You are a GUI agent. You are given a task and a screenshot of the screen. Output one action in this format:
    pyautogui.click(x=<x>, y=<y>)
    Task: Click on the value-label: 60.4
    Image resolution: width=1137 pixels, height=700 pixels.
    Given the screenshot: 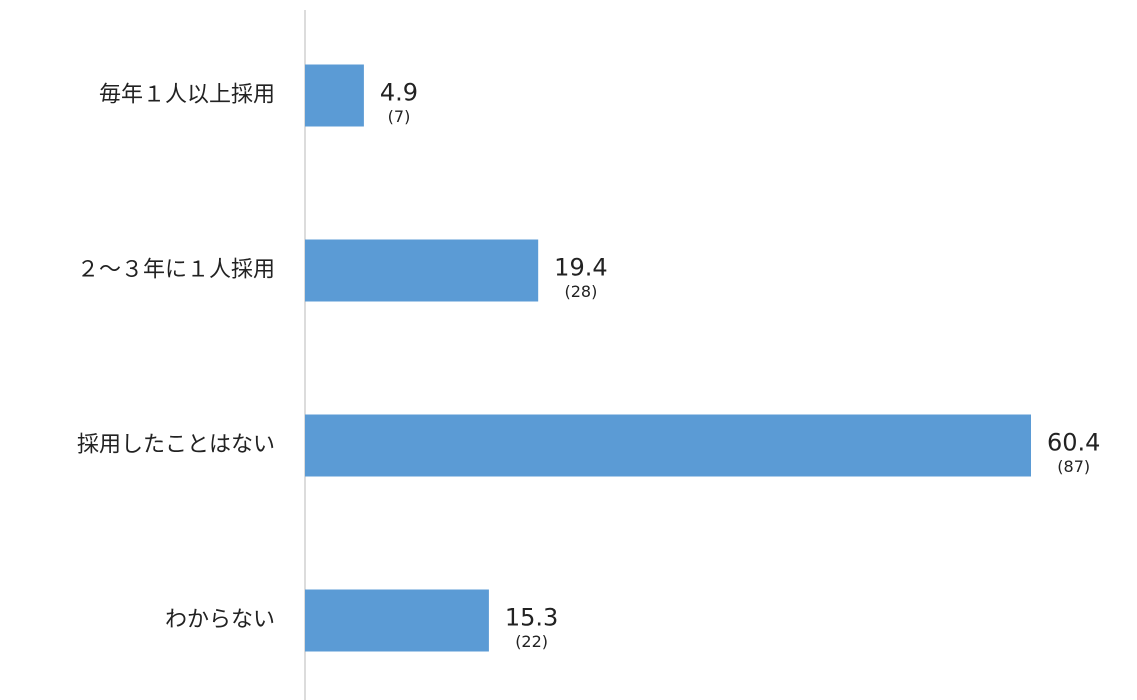 What is the action you would take?
    pyautogui.click(x=1073, y=443)
    